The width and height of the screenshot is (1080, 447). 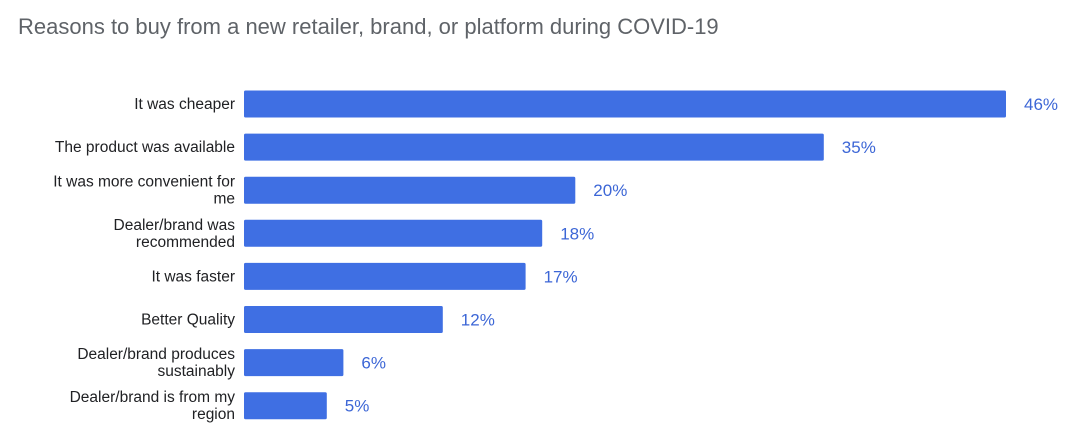 I want to click on category-label-3-line-2: me, so click(x=224, y=199).